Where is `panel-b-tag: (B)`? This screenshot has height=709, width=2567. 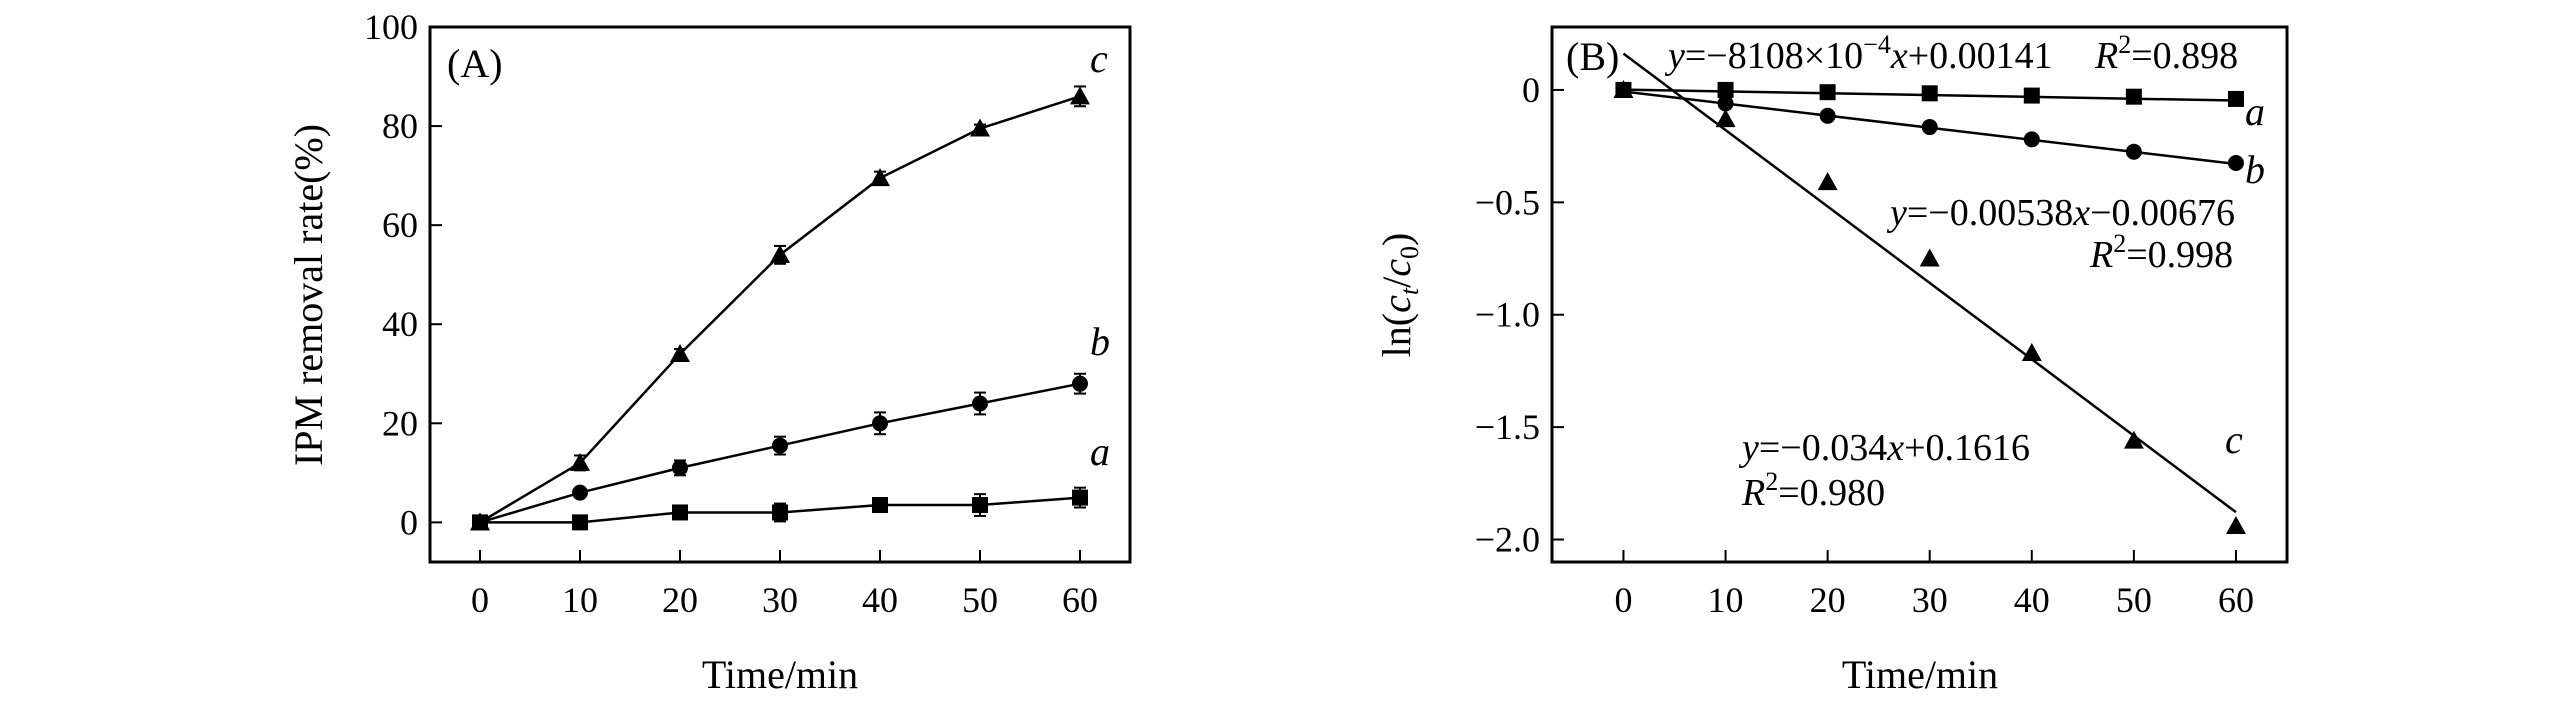
panel-b-tag: (B) is located at coordinates (1592, 56).